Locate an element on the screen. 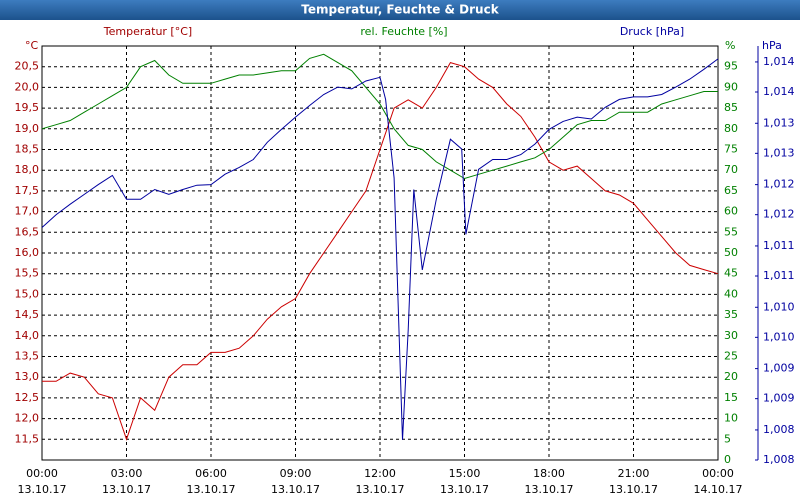 This screenshot has height=500, width=800. y-tick-label: 14,5 is located at coordinates (27, 314).